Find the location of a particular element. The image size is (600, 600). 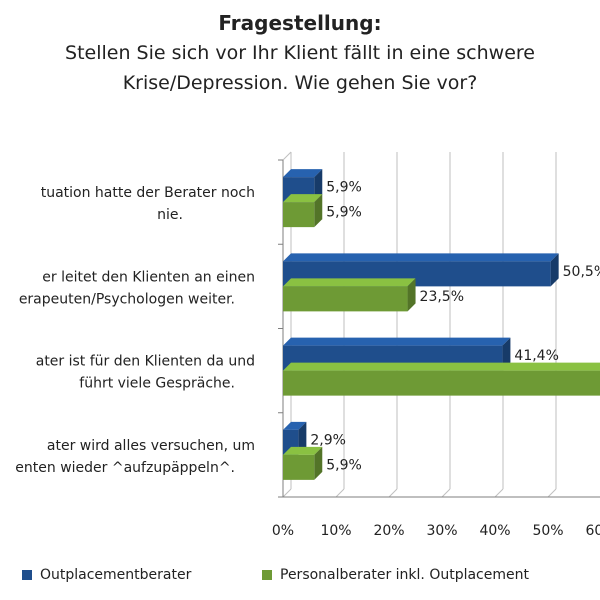

category-label: er leitet den Klienten an einen is located at coordinates (148, 277).